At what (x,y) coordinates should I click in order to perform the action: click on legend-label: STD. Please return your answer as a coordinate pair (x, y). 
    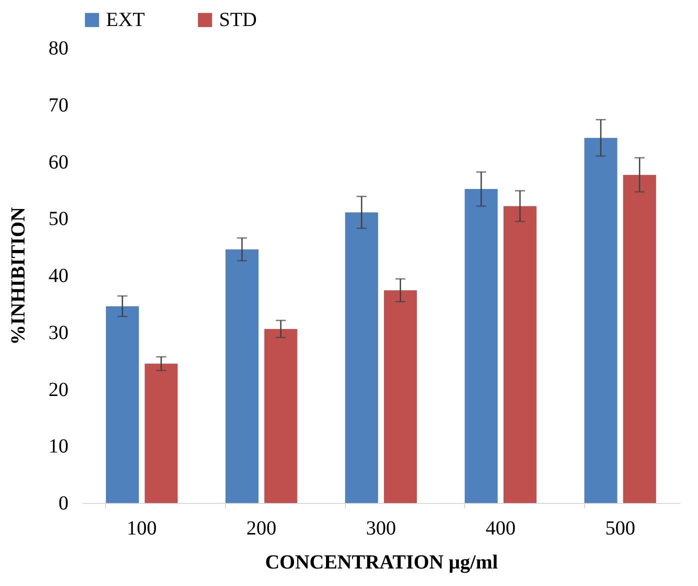
    Looking at the image, I should click on (238, 20).